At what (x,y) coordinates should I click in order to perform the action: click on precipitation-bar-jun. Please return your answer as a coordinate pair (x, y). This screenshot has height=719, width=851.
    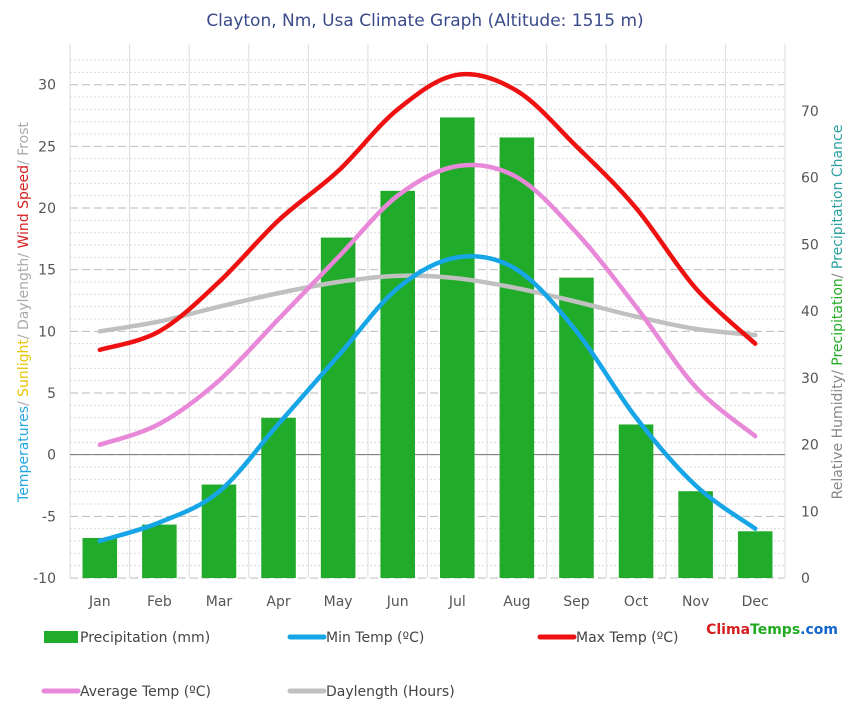
    Looking at the image, I should click on (397, 384).